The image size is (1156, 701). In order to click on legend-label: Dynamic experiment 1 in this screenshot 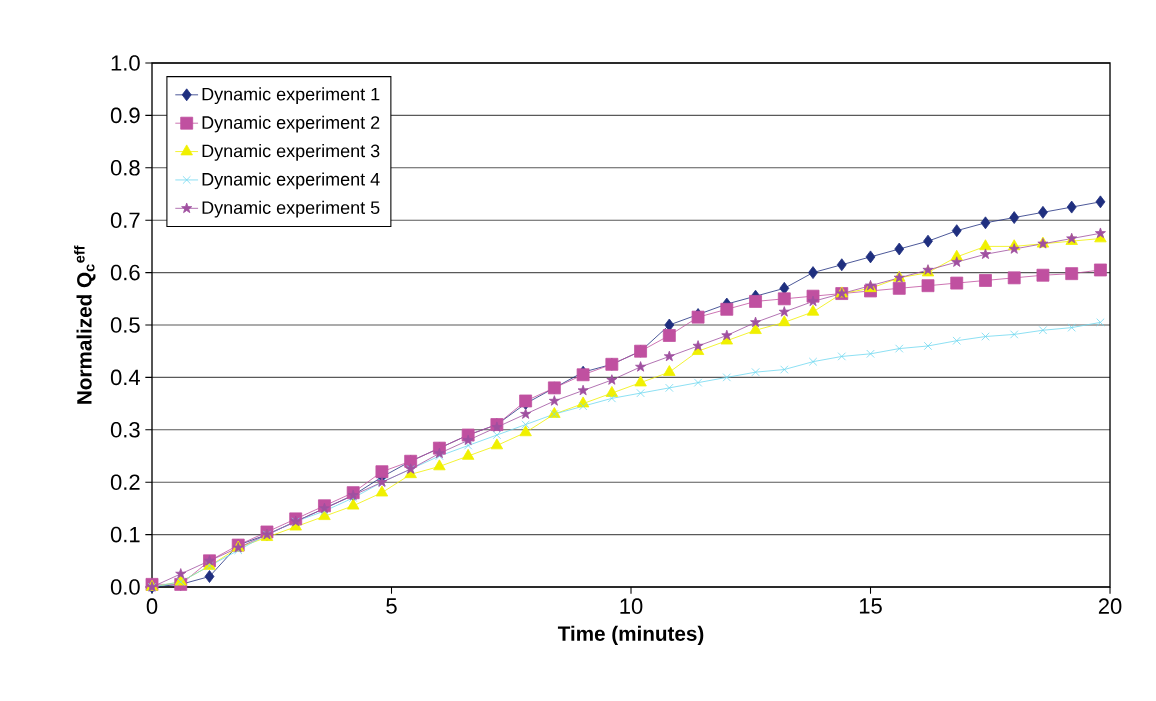, I will do `click(291, 96)`.